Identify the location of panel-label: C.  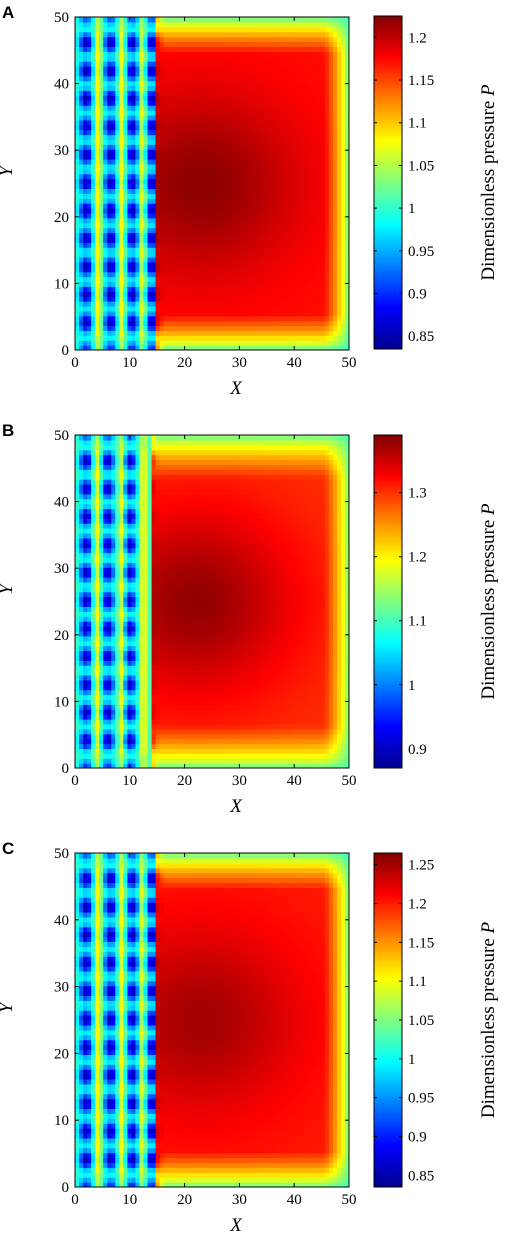
(8, 848).